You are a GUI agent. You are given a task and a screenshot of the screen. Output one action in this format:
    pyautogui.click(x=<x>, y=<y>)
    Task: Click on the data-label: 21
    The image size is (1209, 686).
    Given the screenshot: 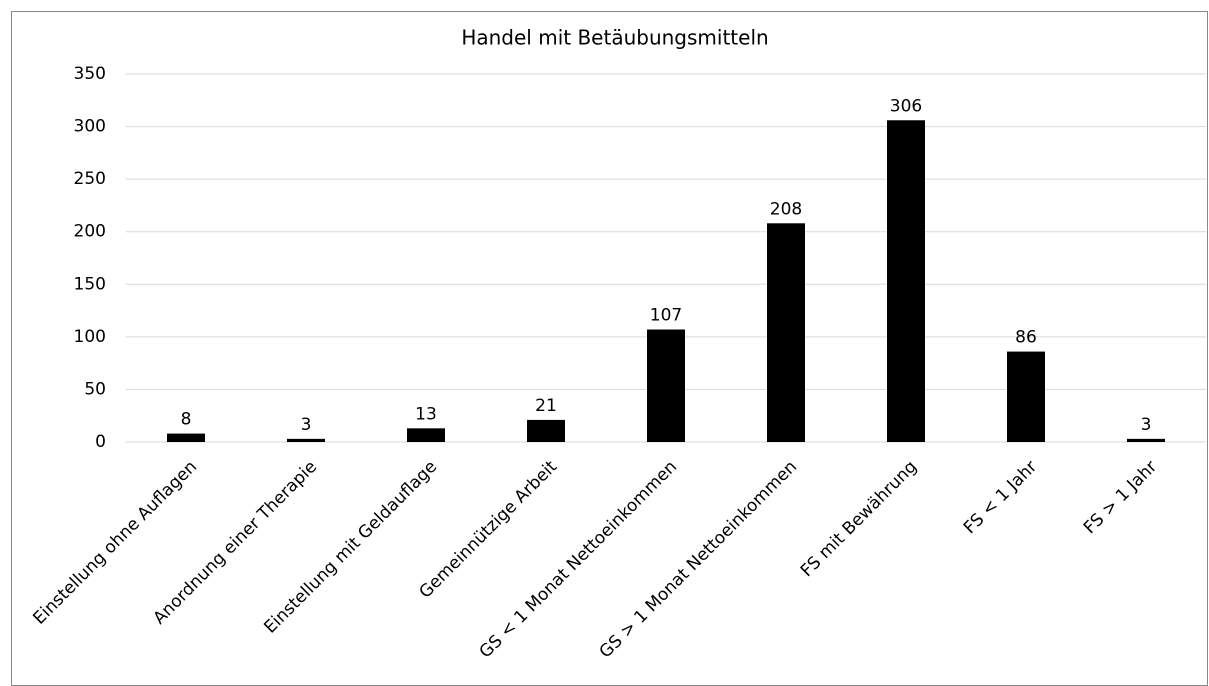 What is the action you would take?
    pyautogui.click(x=546, y=406)
    